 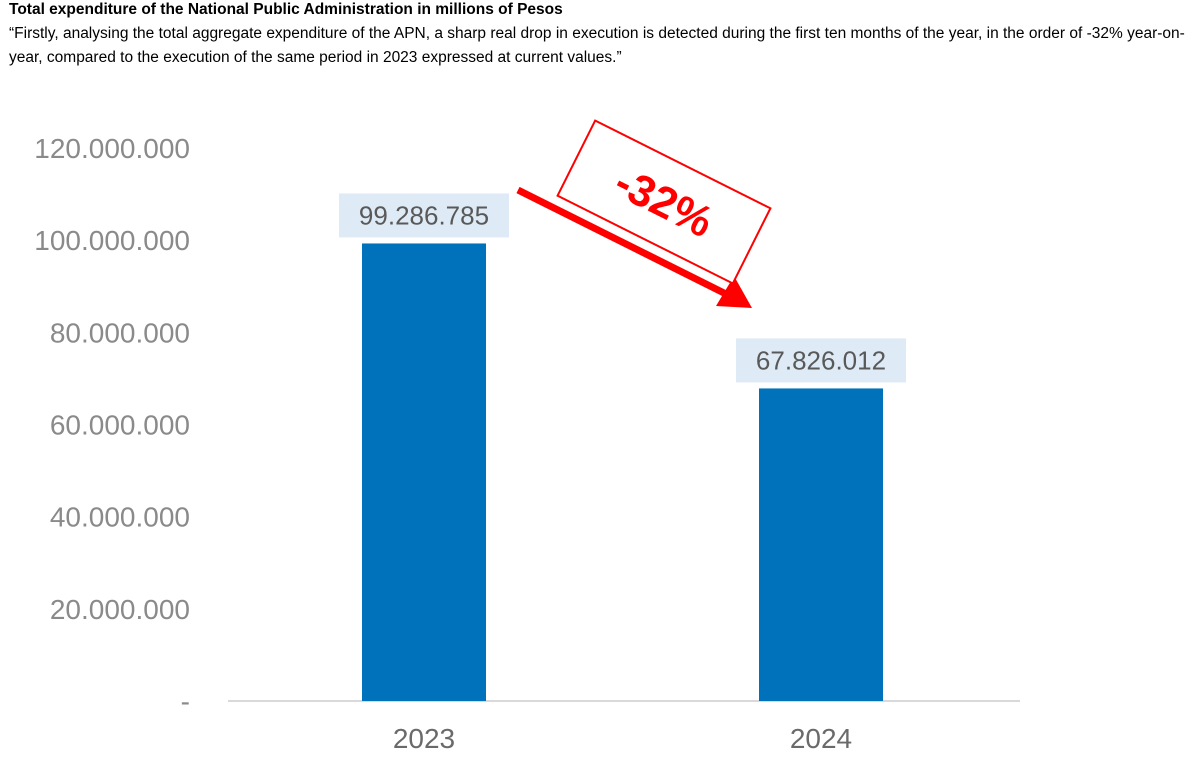 I want to click on x-tick-label-2024: 2024, so click(x=821, y=738).